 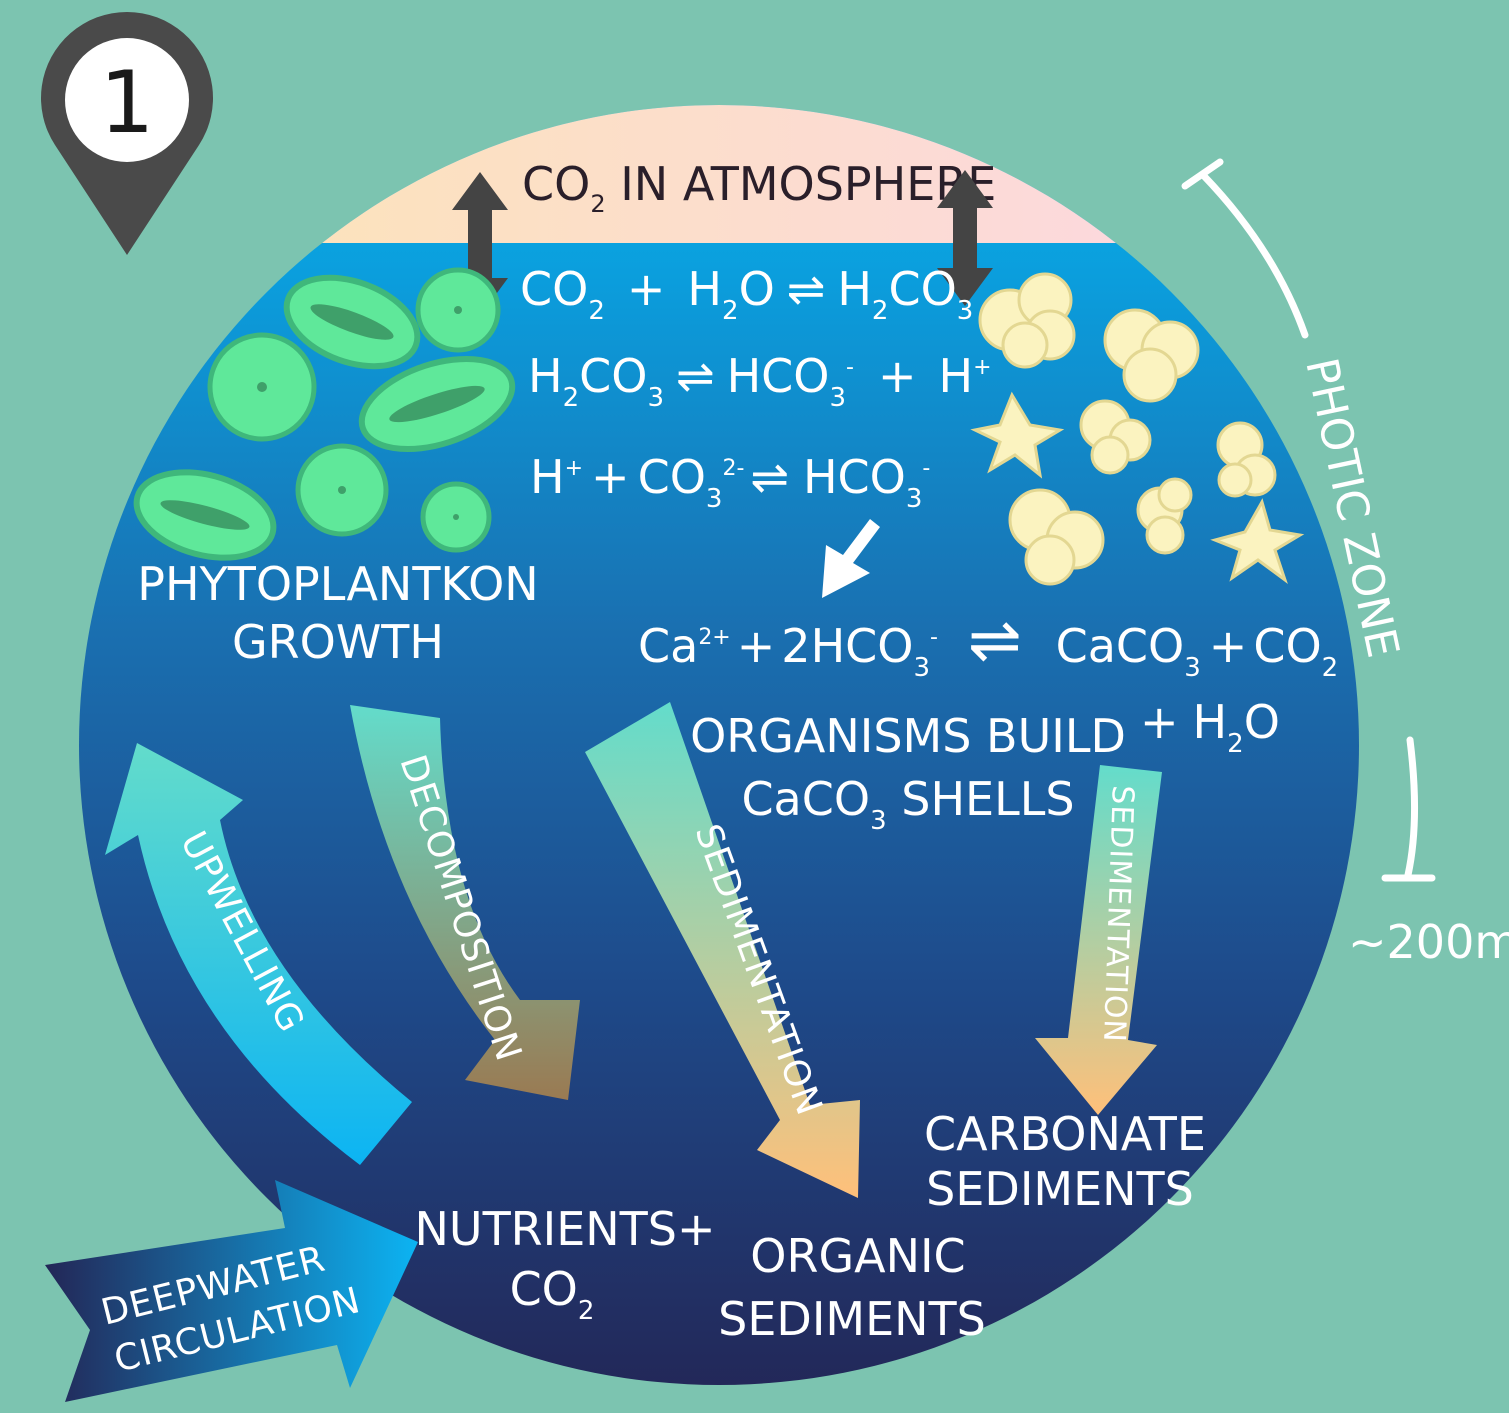 What do you see at coordinates (852, 1319) in the screenshot?
I see `organic-sediments-label: SEDIMENTS` at bounding box center [852, 1319].